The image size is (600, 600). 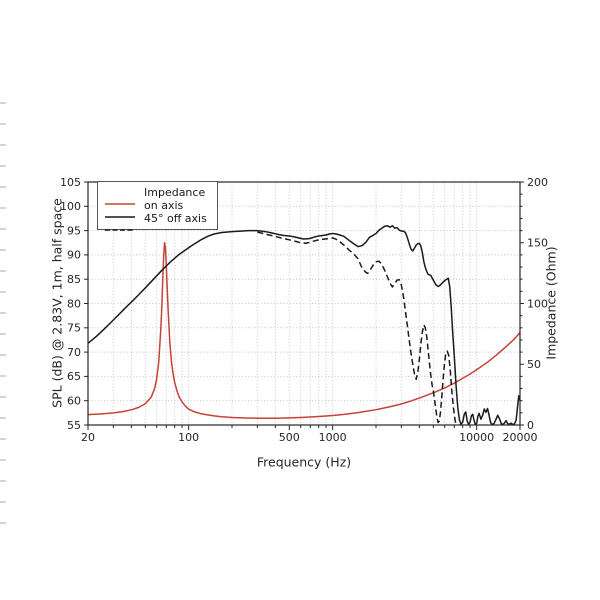 I want to click on legend-item-off-axis: 45° off axis, so click(x=156, y=221).